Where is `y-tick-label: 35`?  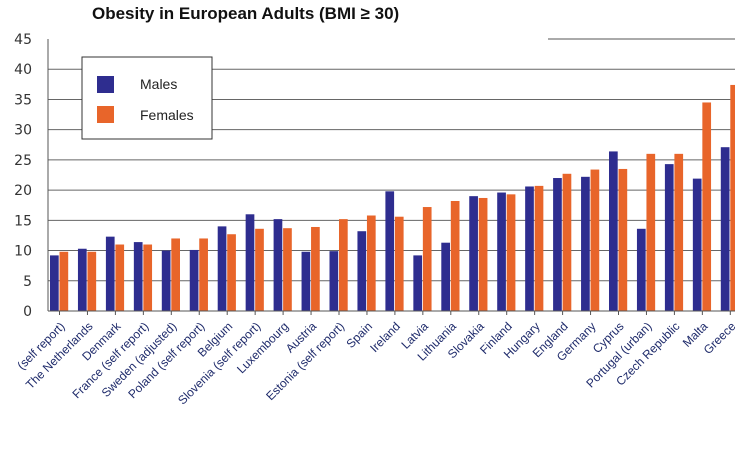 y-tick-label: 35 is located at coordinates (23, 100).